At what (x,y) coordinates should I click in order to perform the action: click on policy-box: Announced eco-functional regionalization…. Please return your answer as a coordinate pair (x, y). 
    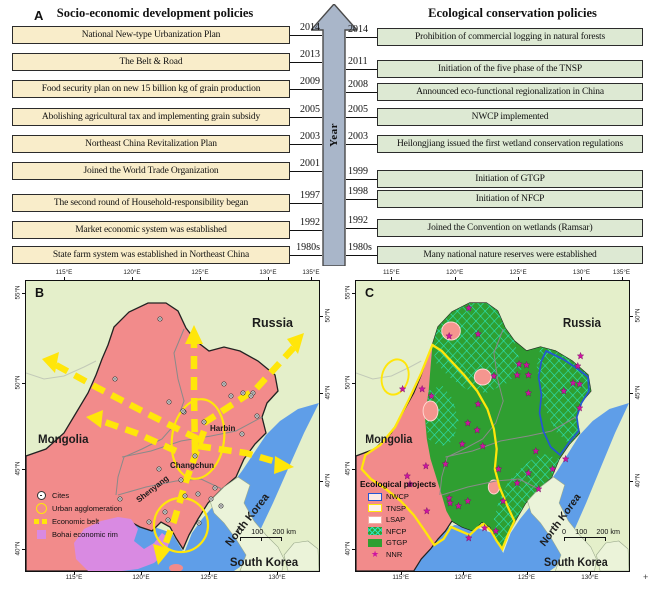
    Looking at the image, I should click on (510, 92).